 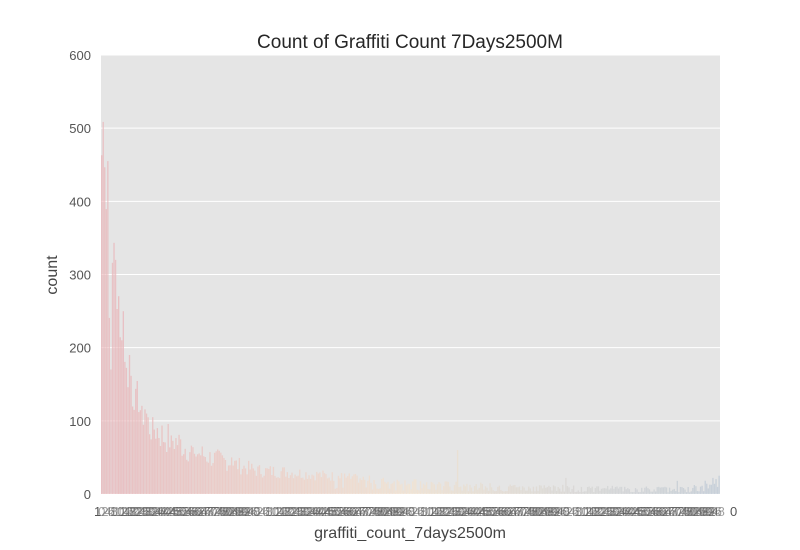 I want to click on x-tick-label: 82, so click(x=693, y=511).